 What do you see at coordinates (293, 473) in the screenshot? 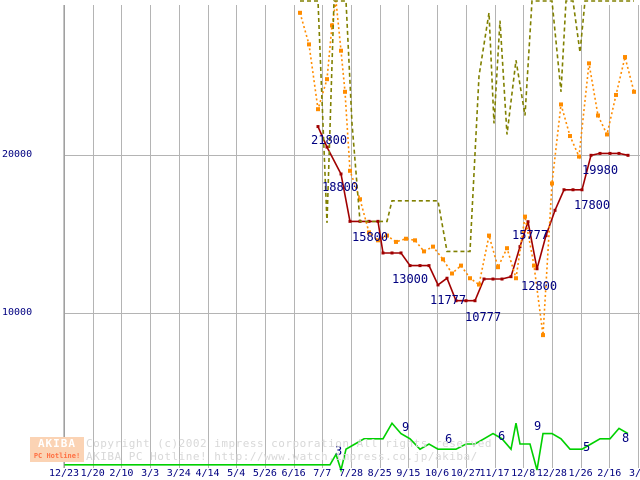
I see `x-tick-label: 6/16` at bounding box center [293, 473].